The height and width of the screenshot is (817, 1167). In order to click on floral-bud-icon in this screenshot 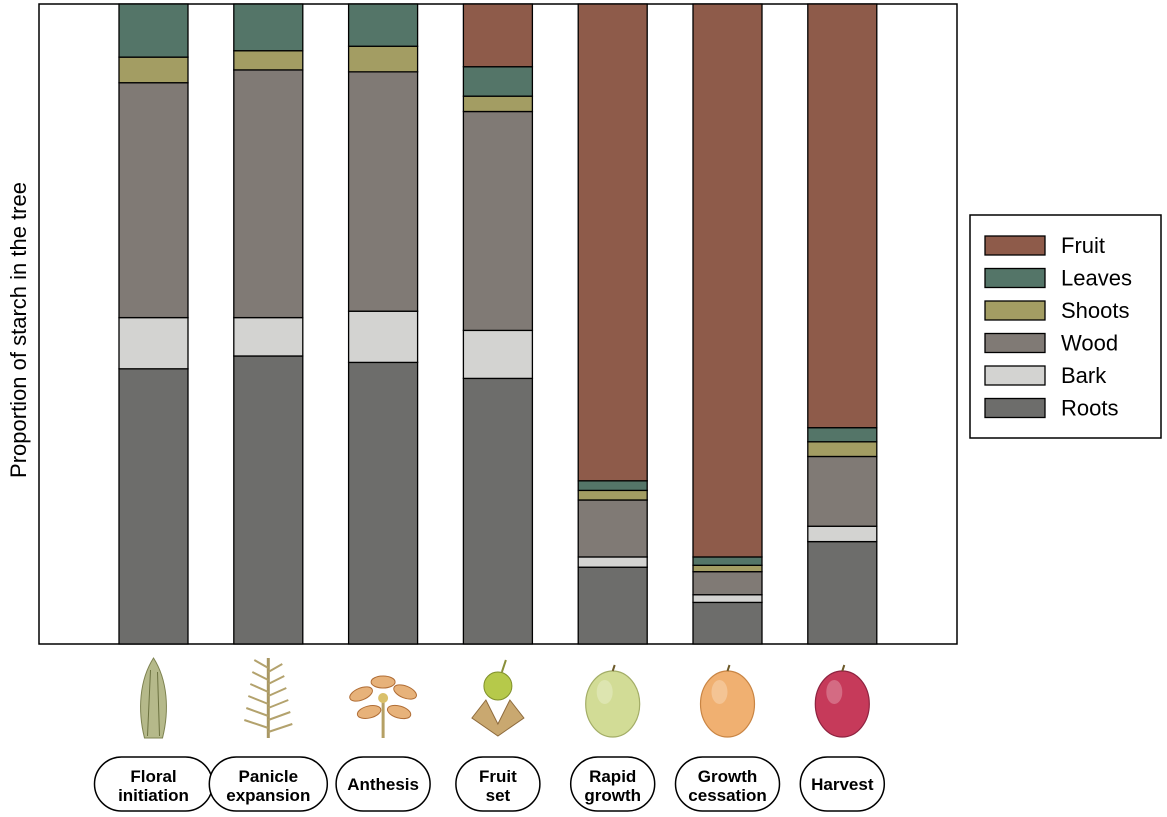, I will do `click(153, 698)`.